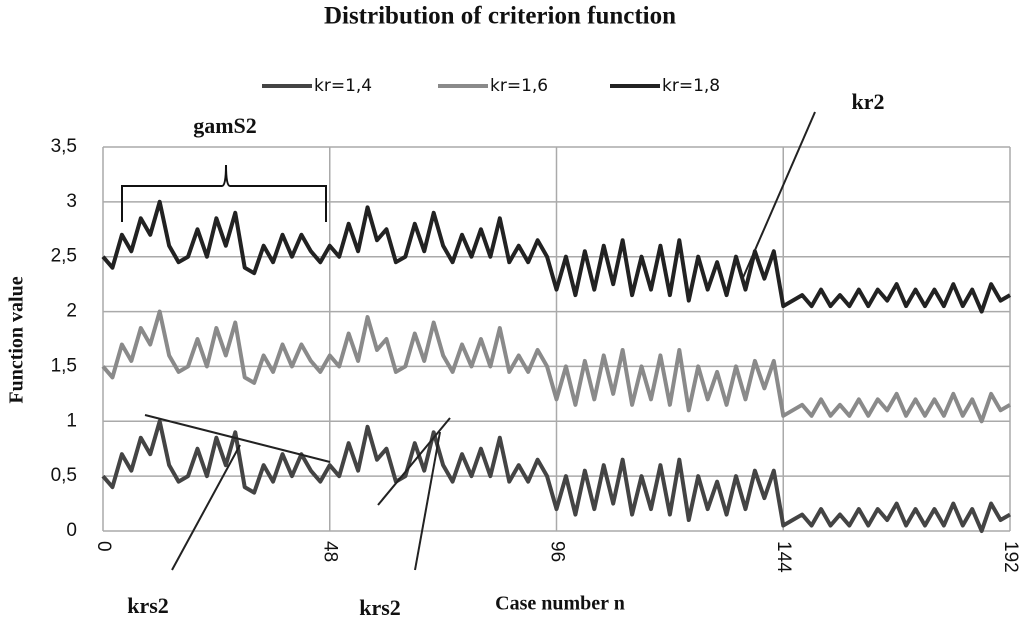  What do you see at coordinates (556, 551) in the screenshot?
I see `x-tick-label: 96` at bounding box center [556, 551].